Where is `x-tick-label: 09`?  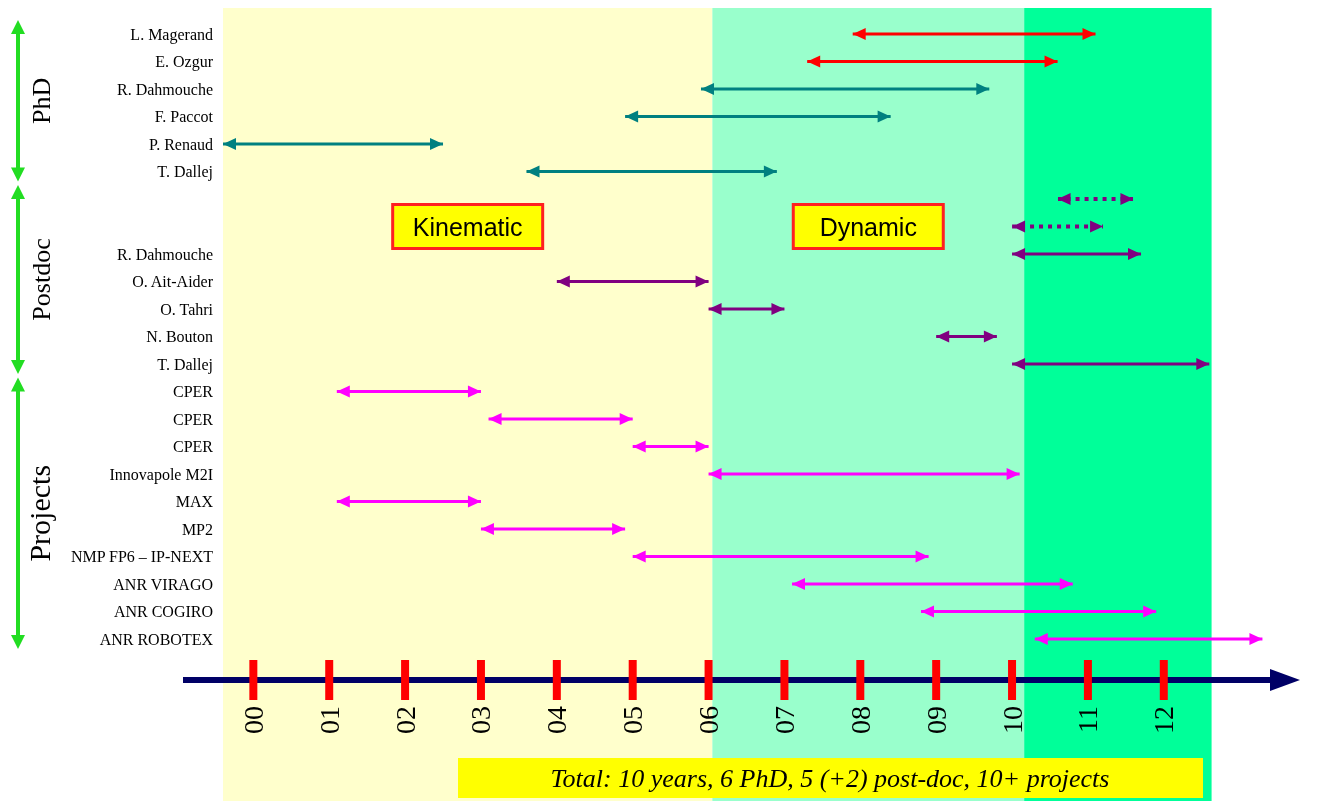 x-tick-label: 09 is located at coordinates (936, 720).